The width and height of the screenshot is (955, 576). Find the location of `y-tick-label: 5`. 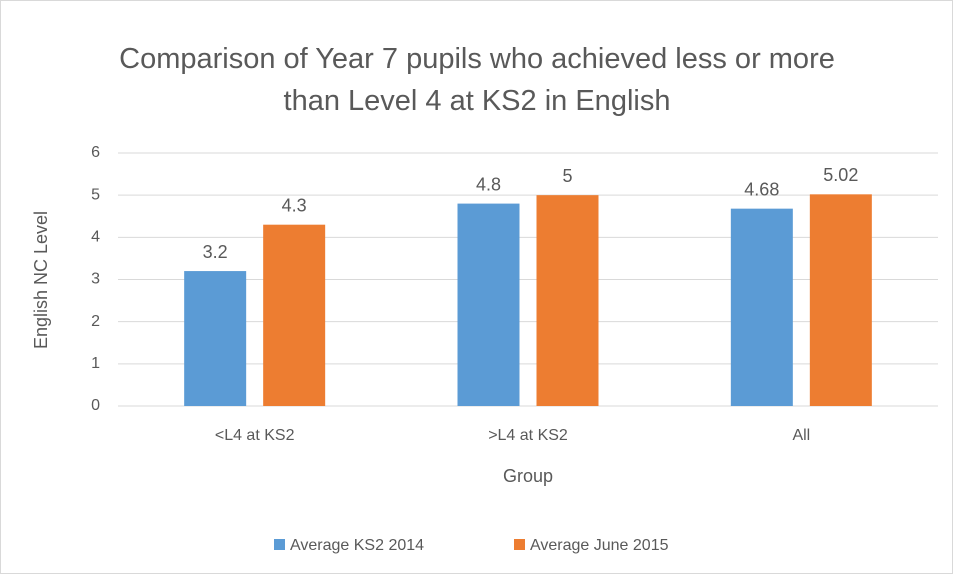

y-tick-label: 5 is located at coordinates (95, 194).